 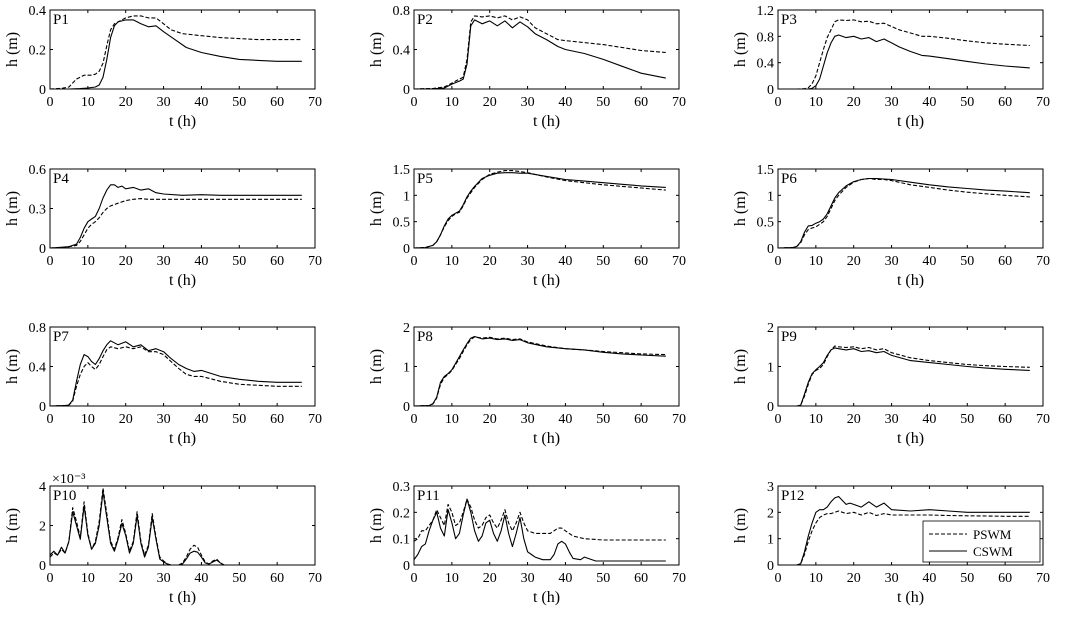 What do you see at coordinates (64, 496) in the screenshot?
I see `panel-title: P10` at bounding box center [64, 496].